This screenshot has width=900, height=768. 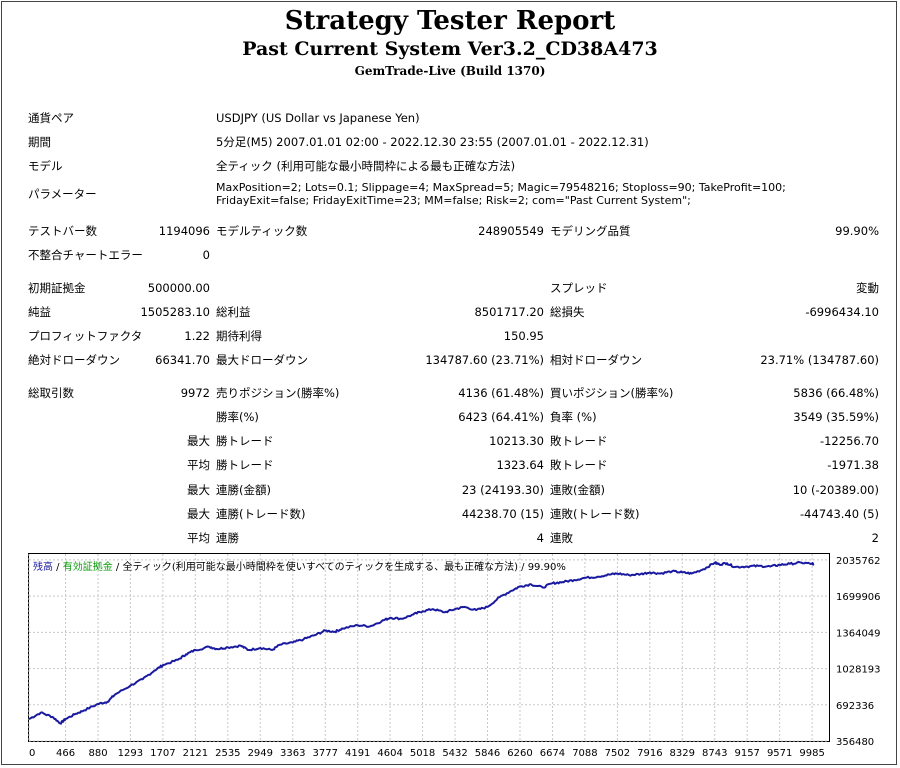 I want to click on pair-label: 通貨ペア, so click(x=51, y=118).